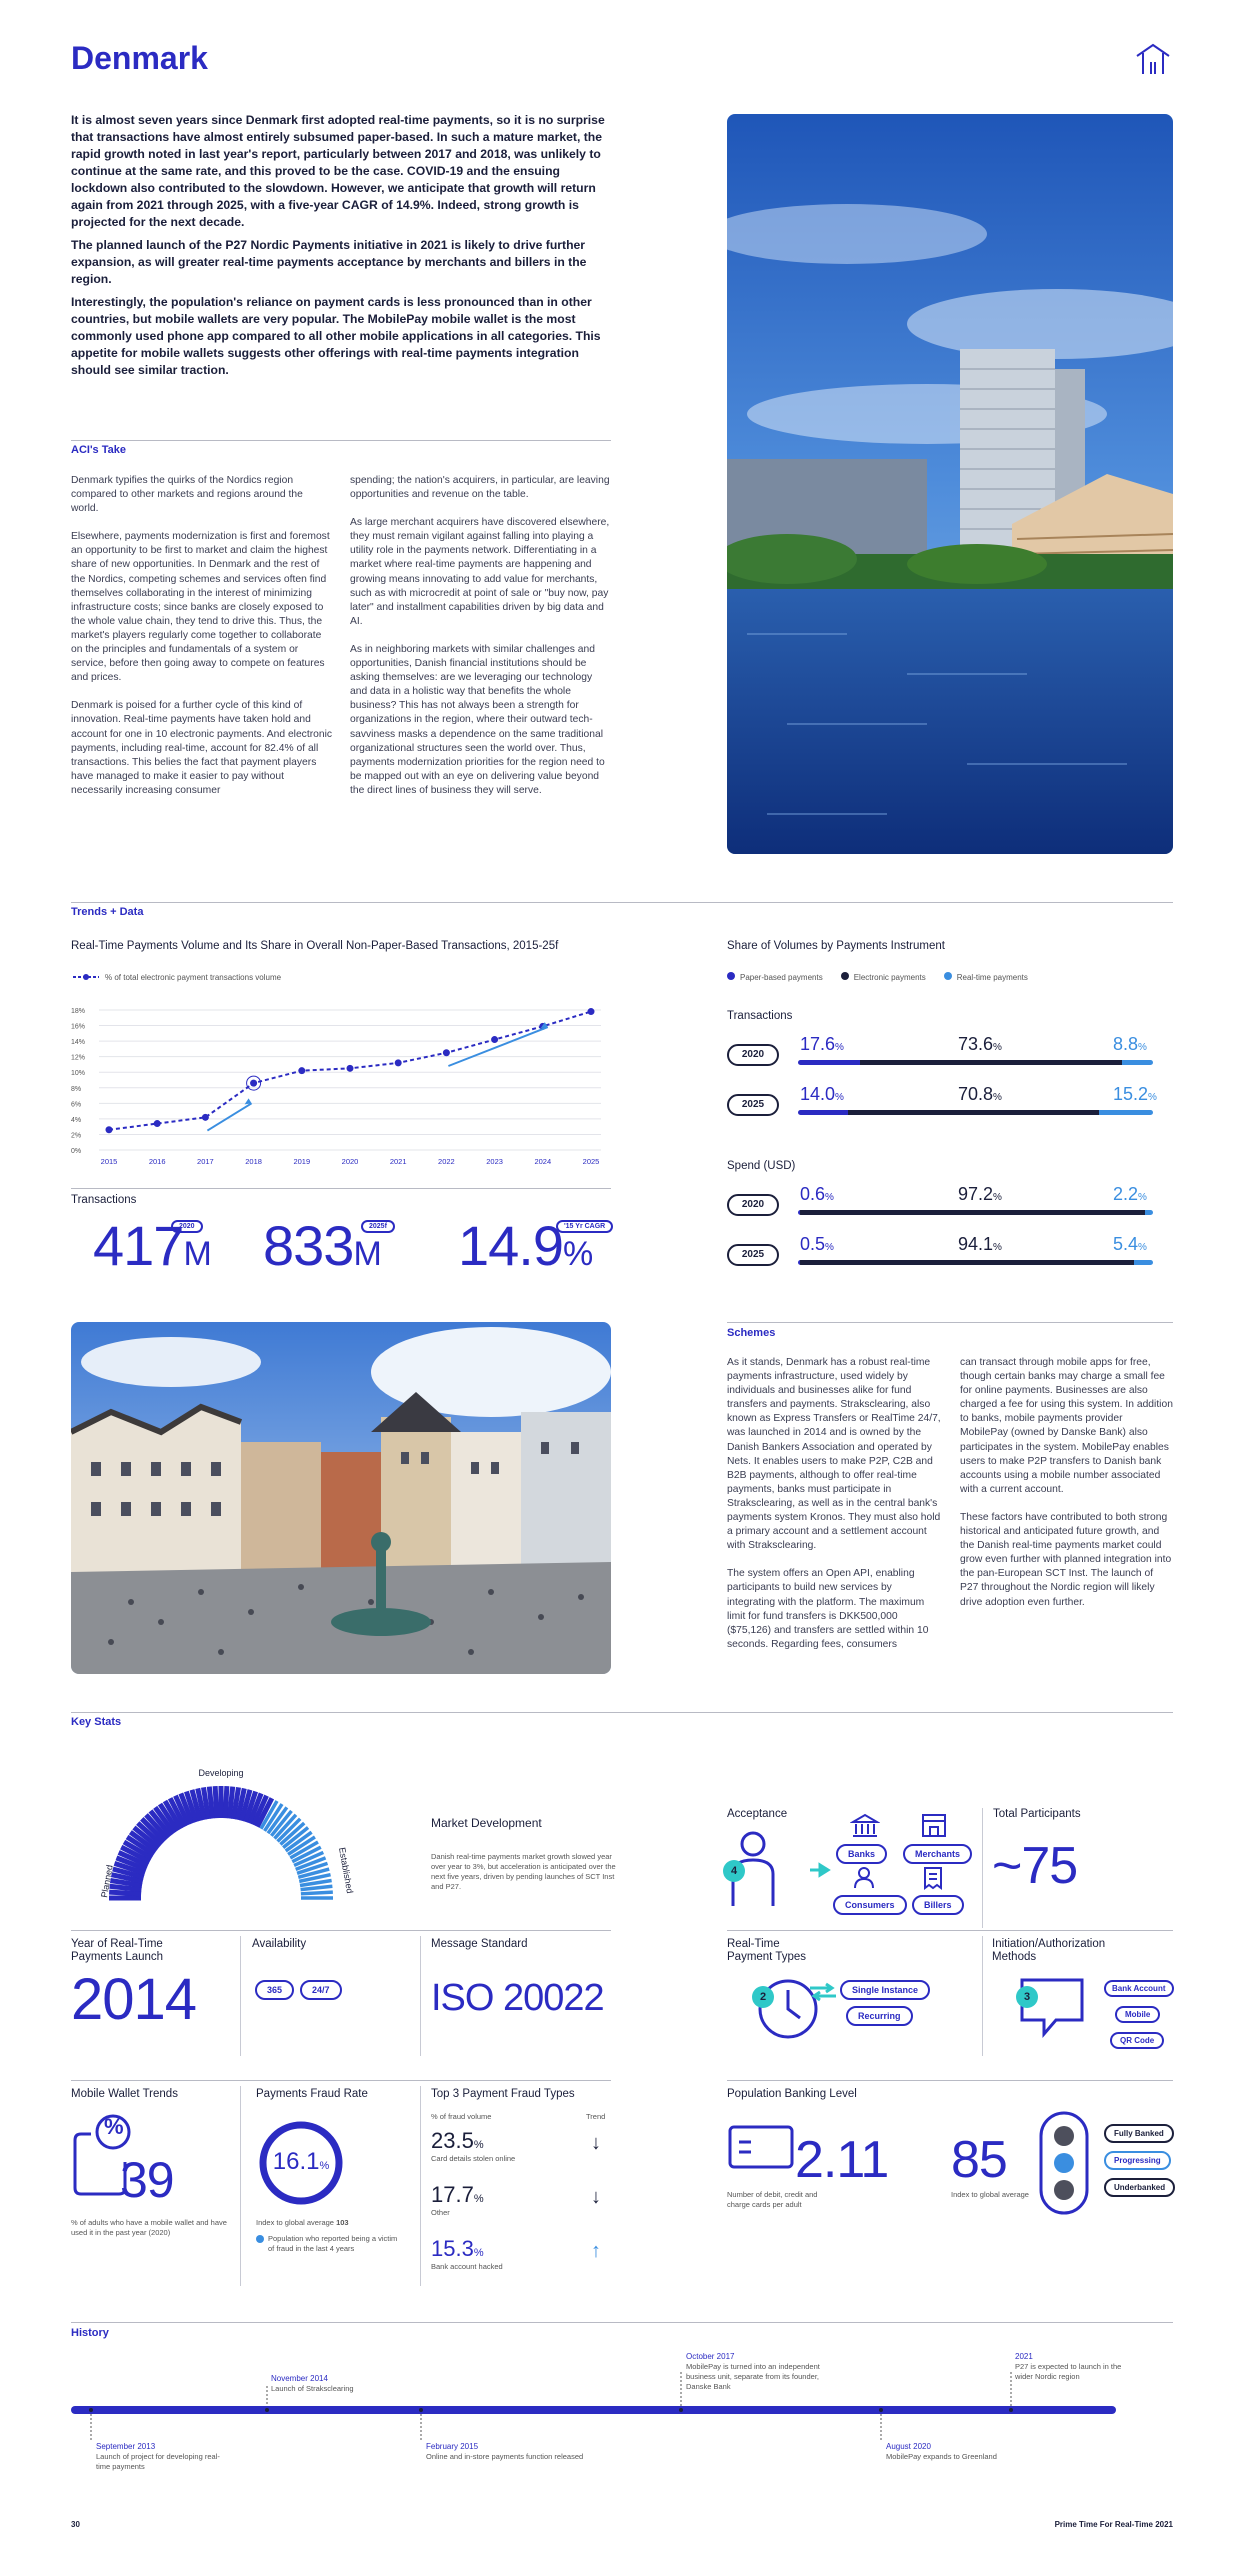 Image resolution: width=1242 pixels, height=2560 pixels. Describe the element at coordinates (321, 1990) in the screenshot. I see `availability-item: 24/7` at that location.